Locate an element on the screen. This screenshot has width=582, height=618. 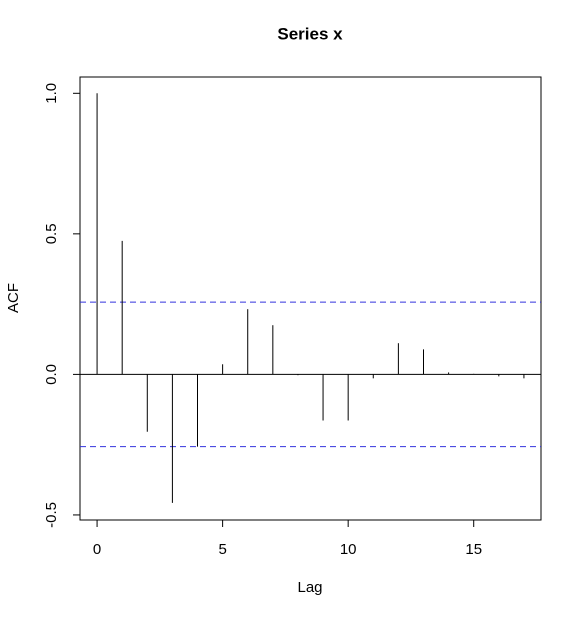
y-tick-label: 0.5 is located at coordinates (51, 233).